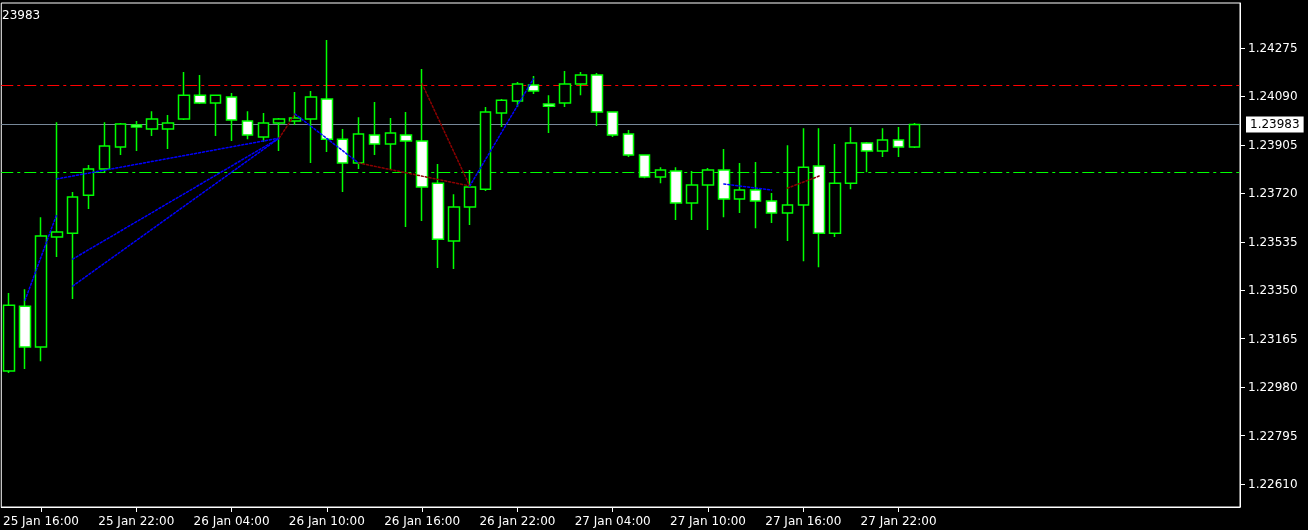  Describe the element at coordinates (136, 521) in the screenshot. I see `x-tick-label: 25 Jan 22:00` at that location.